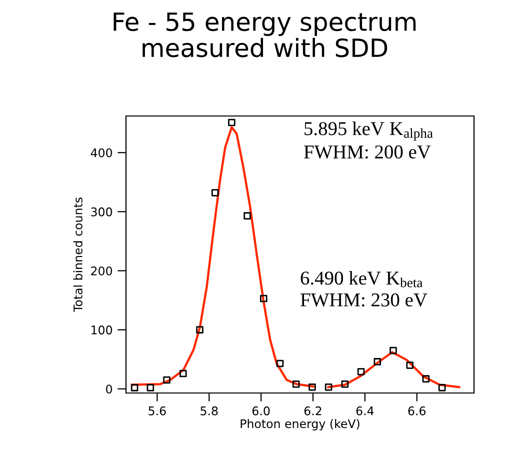  I want to click on chart-title: Fe - 55 energy spectrum measured with SDD, so click(265, 35).